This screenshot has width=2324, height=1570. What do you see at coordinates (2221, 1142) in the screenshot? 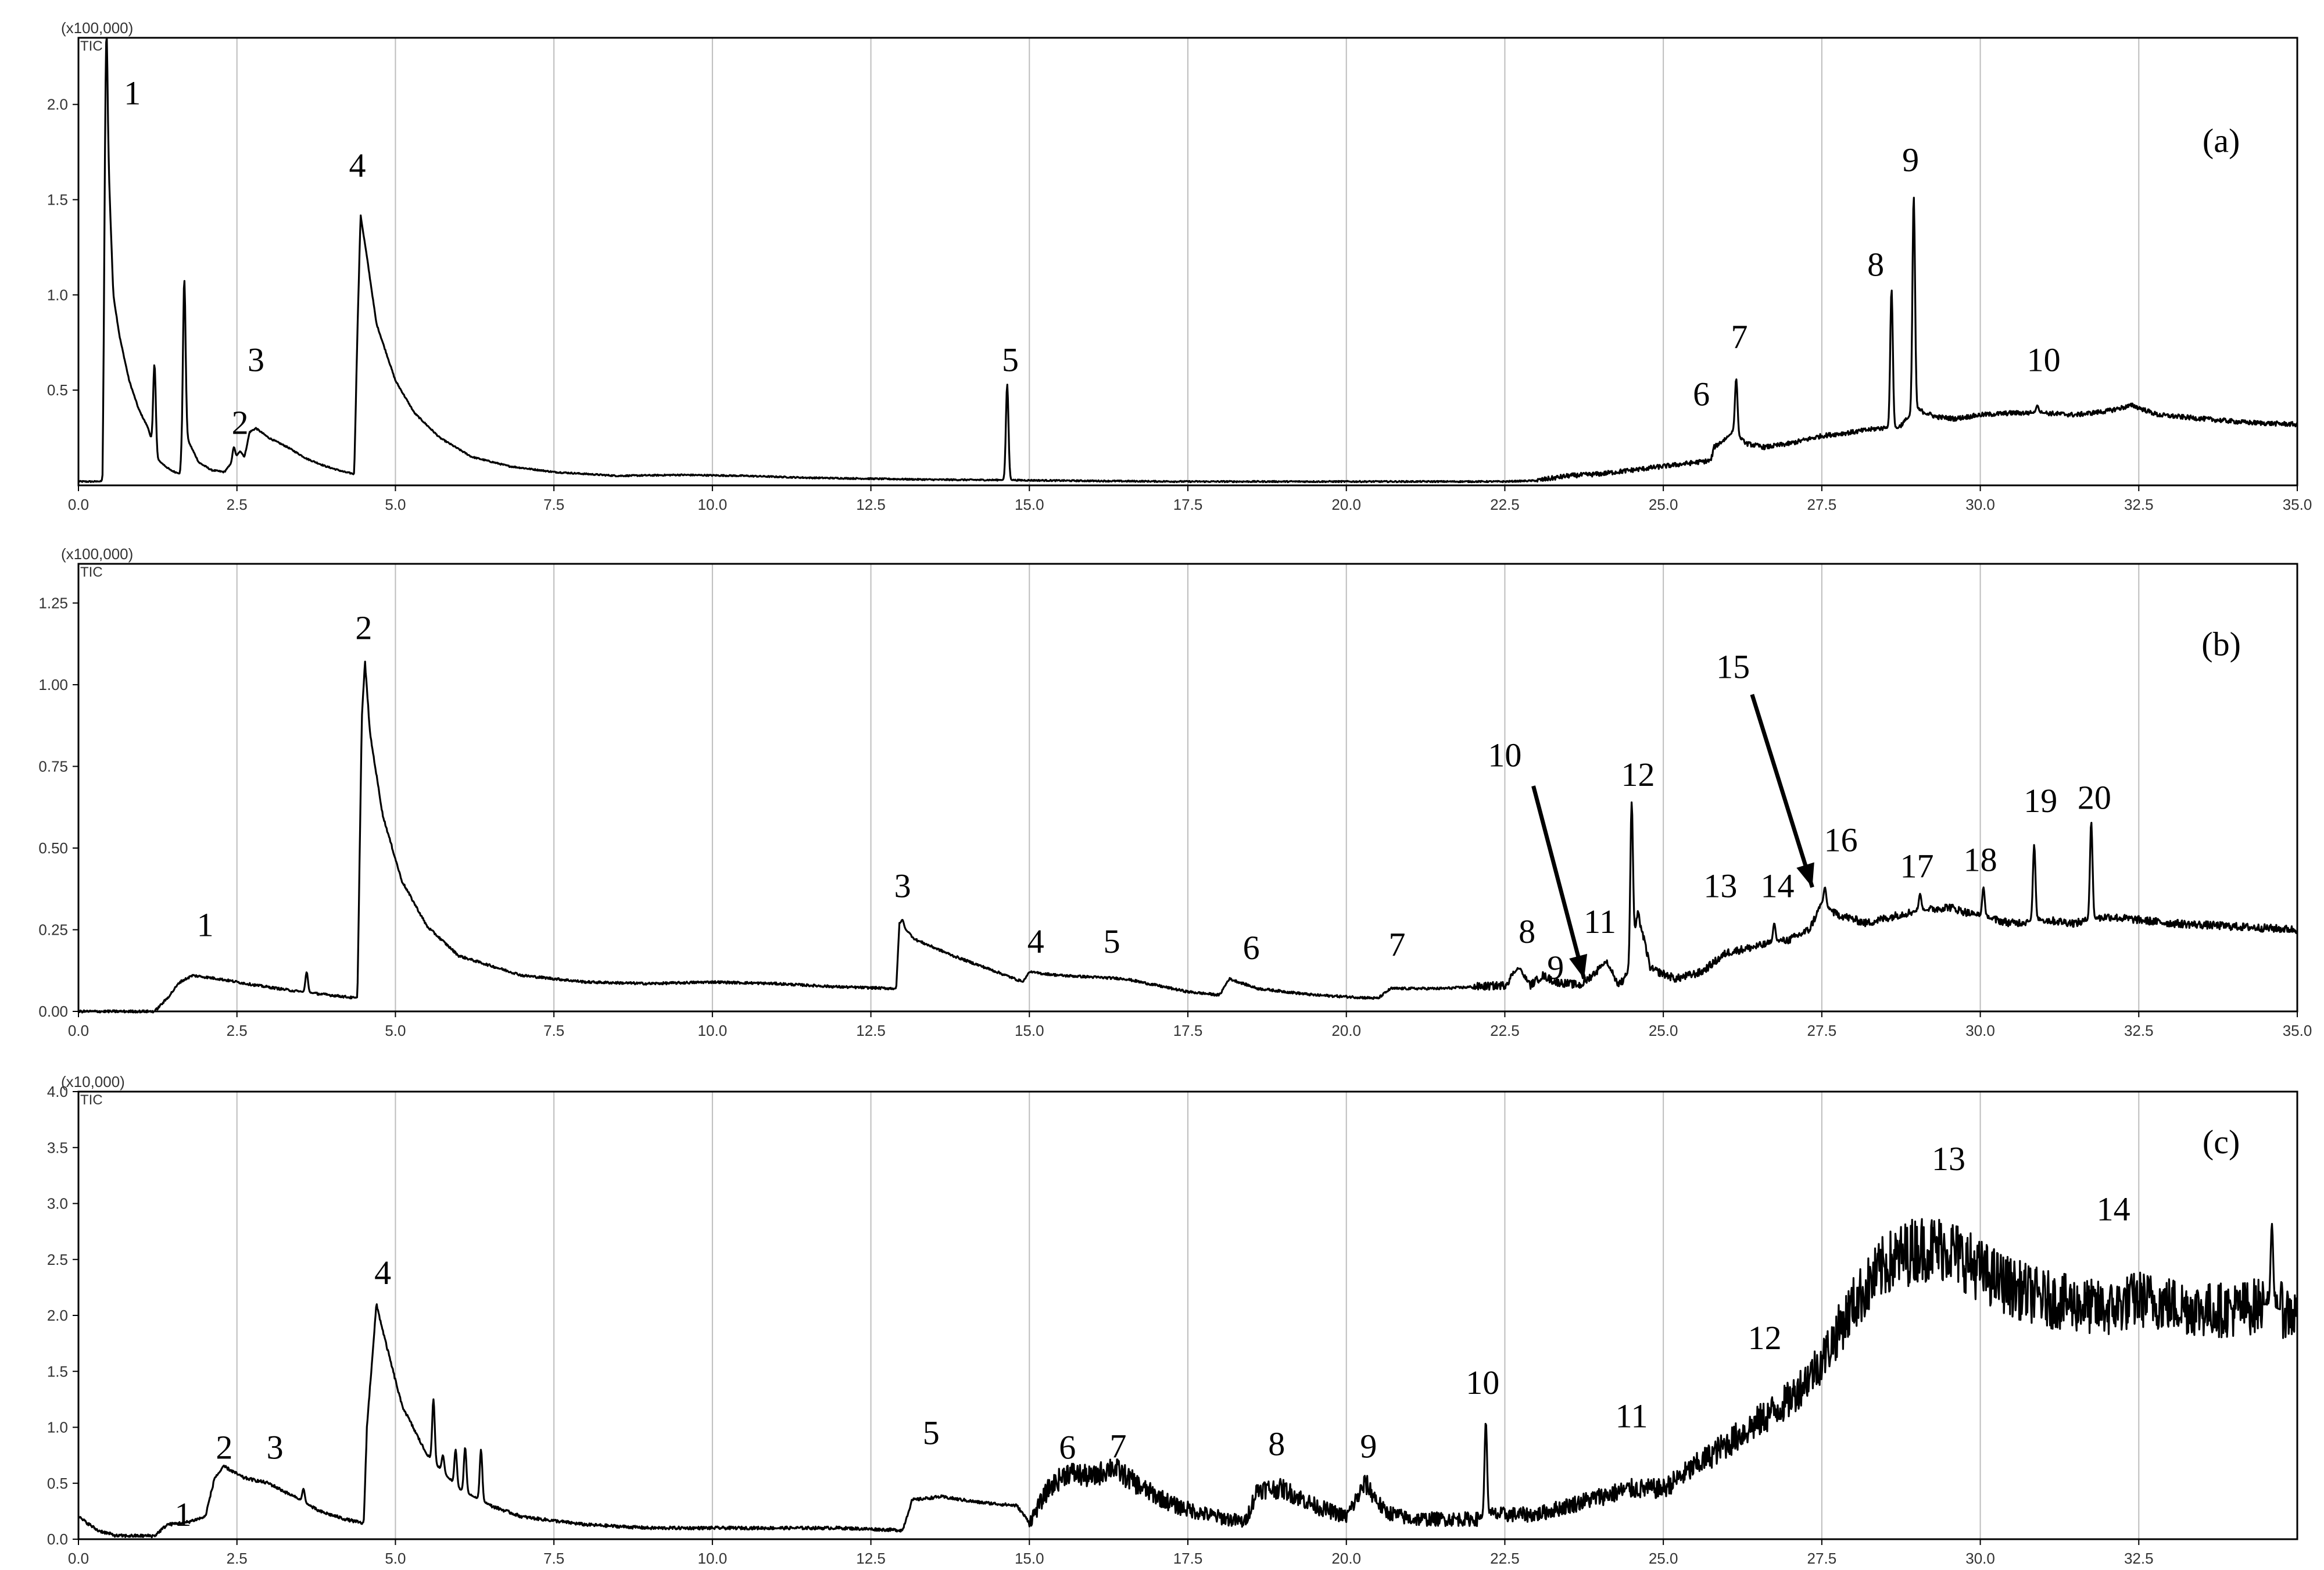
I see `panel-label: (c)` at bounding box center [2221, 1142].